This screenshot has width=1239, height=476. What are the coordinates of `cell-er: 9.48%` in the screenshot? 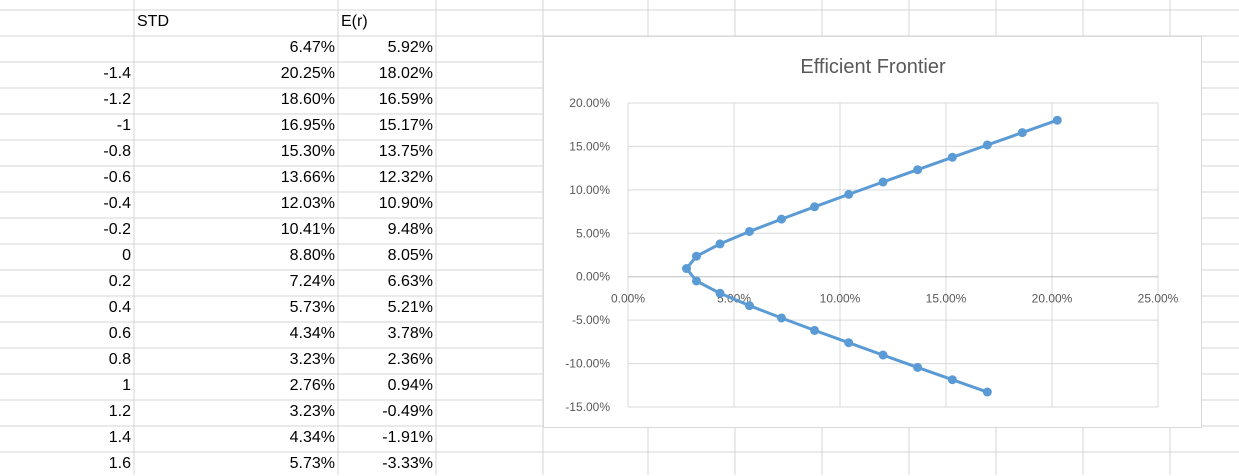 It's located at (410, 229).